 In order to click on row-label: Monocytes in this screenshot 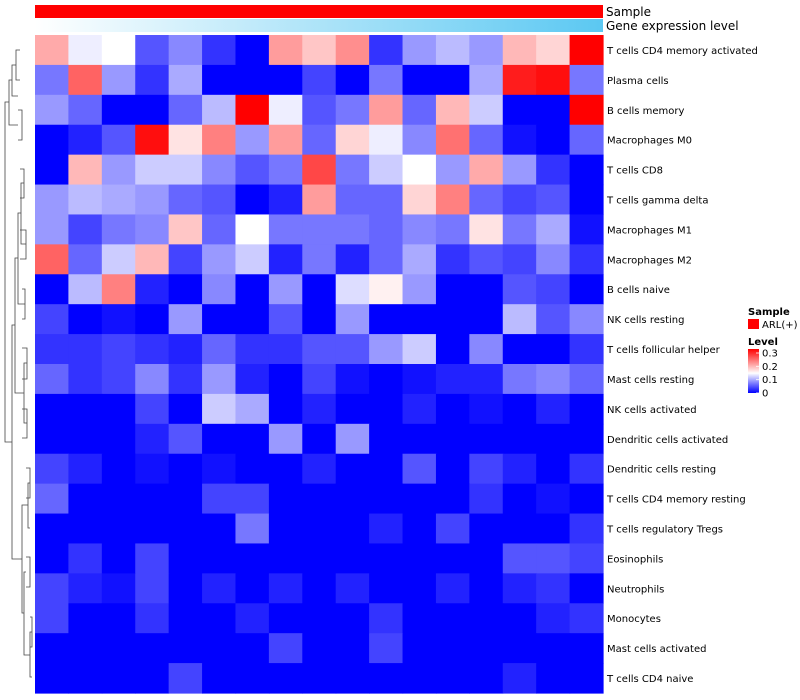, I will do `click(634, 619)`.